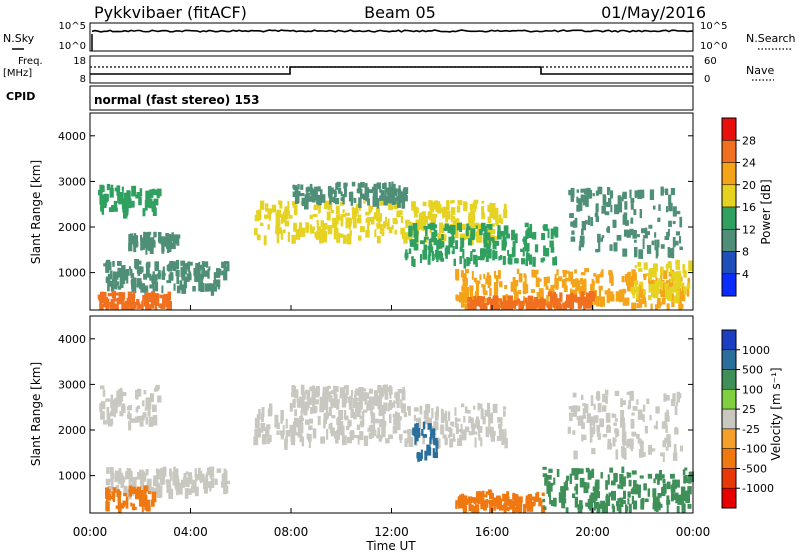 The width and height of the screenshot is (800, 554). What do you see at coordinates (710, 61) in the screenshot?
I see `nave-tick-top: 60` at bounding box center [710, 61].